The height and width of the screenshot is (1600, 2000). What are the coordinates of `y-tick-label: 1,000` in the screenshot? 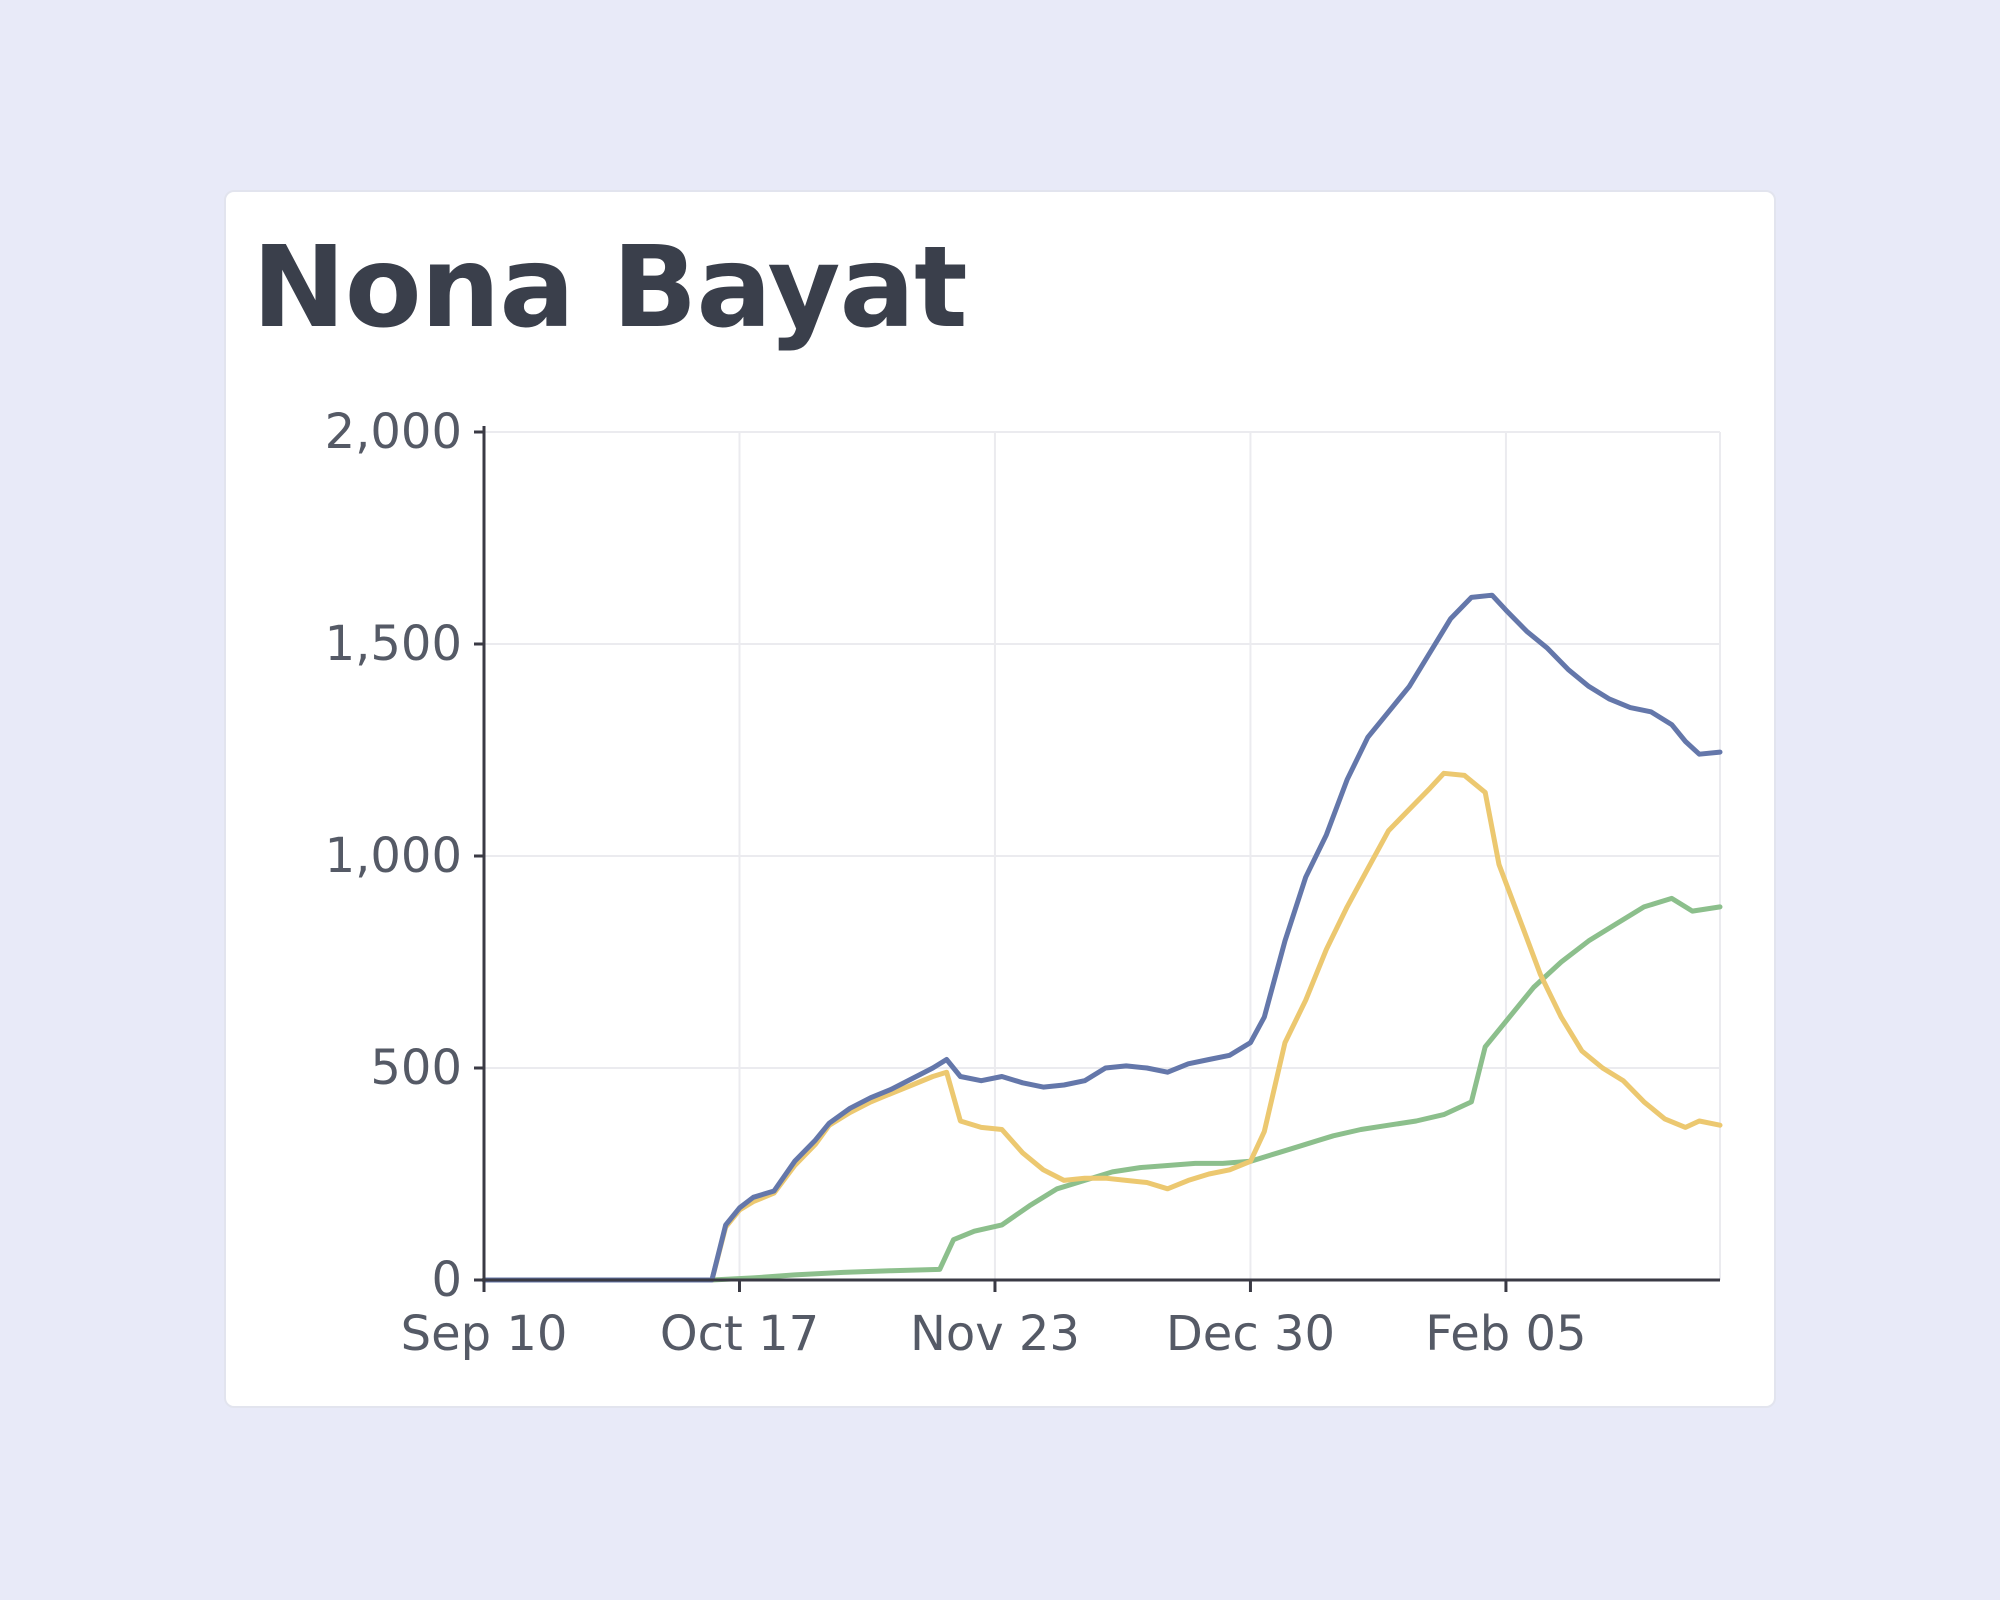 It's located at (393, 856).